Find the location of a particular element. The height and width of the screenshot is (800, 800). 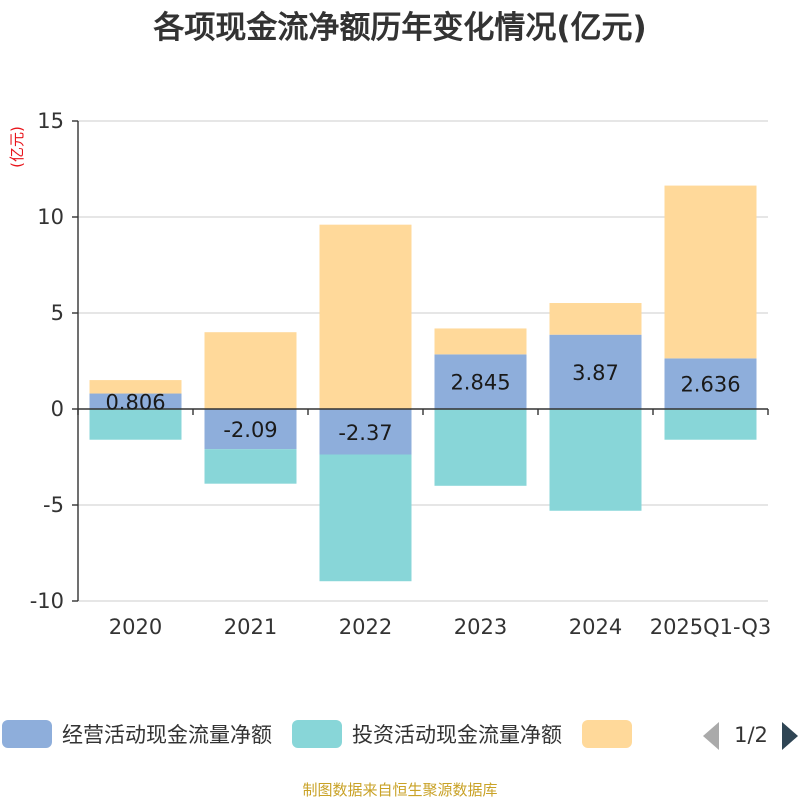

bar-series2-2020 is located at coordinates (135, 424).